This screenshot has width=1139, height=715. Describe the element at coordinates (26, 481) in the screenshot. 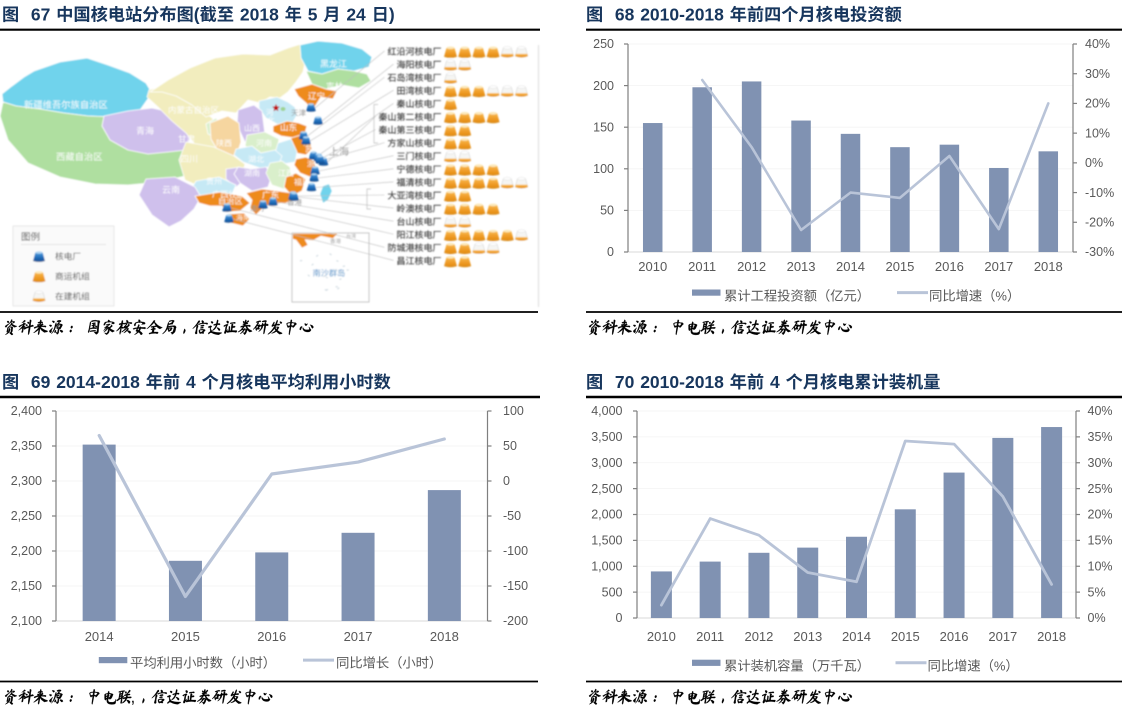

I see `svg-text: 2,300` at that location.